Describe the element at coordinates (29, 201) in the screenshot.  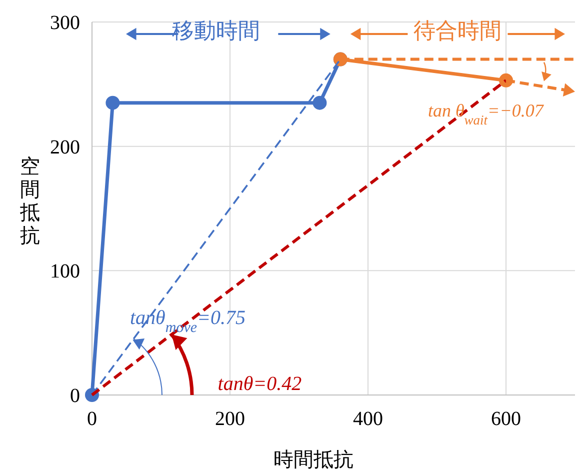
I see `y-axis-title: 空間抵抗` at that location.